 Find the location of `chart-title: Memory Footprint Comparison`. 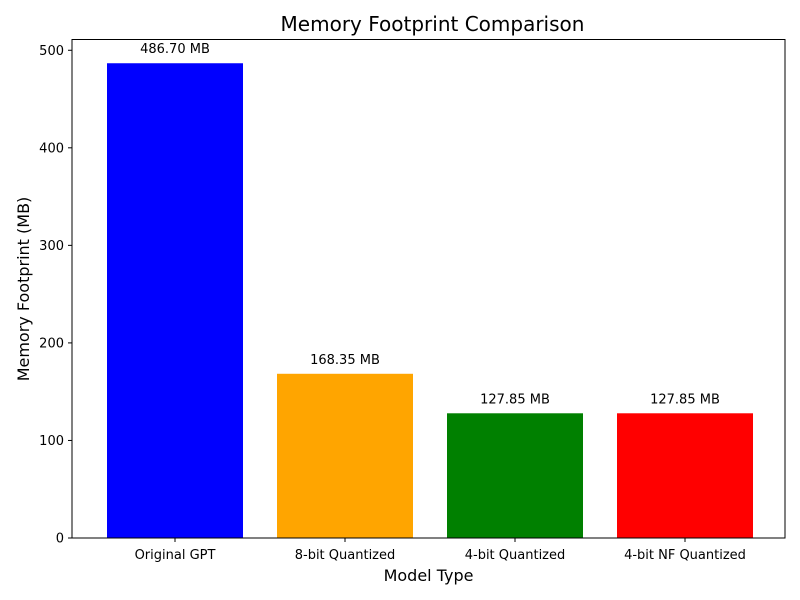

chart-title: Memory Footprint Comparison is located at coordinates (433, 24).